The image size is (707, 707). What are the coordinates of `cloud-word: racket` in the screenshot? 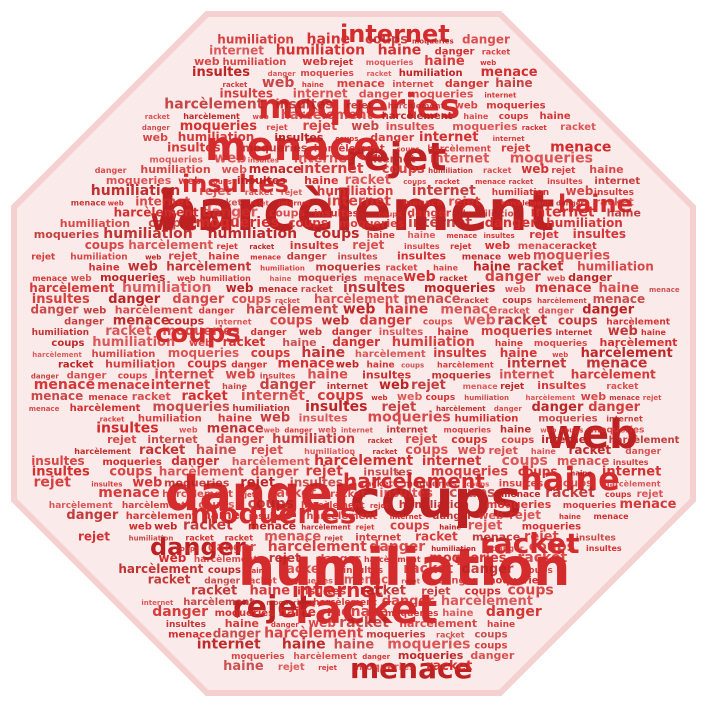 It's located at (530, 543).